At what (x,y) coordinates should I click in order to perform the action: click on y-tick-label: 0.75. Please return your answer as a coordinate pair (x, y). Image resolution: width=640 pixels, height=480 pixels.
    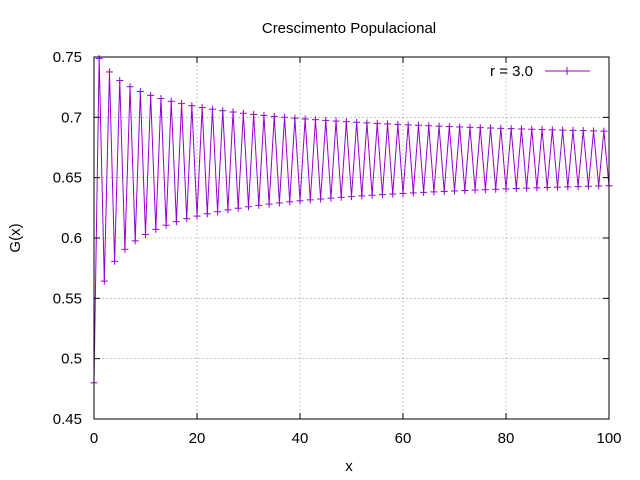
    Looking at the image, I should click on (67, 57).